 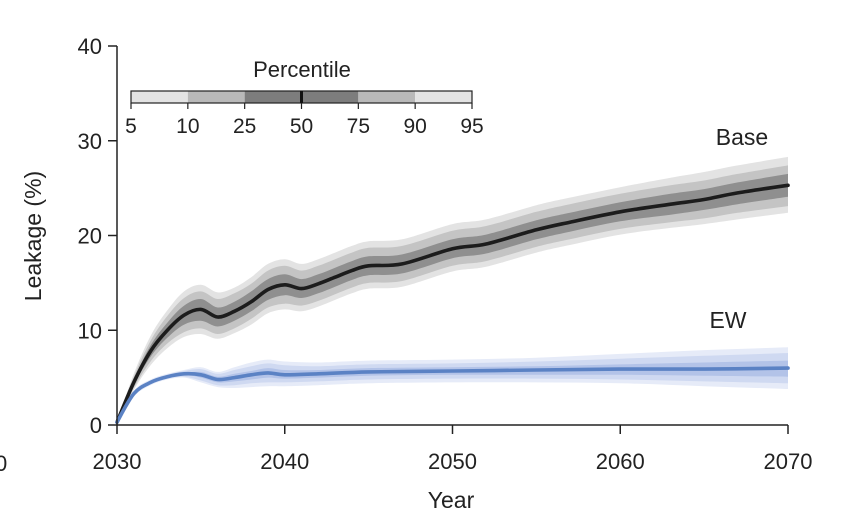 What do you see at coordinates (90, 236) in the screenshot?
I see `y-tick-label: 20` at bounding box center [90, 236].